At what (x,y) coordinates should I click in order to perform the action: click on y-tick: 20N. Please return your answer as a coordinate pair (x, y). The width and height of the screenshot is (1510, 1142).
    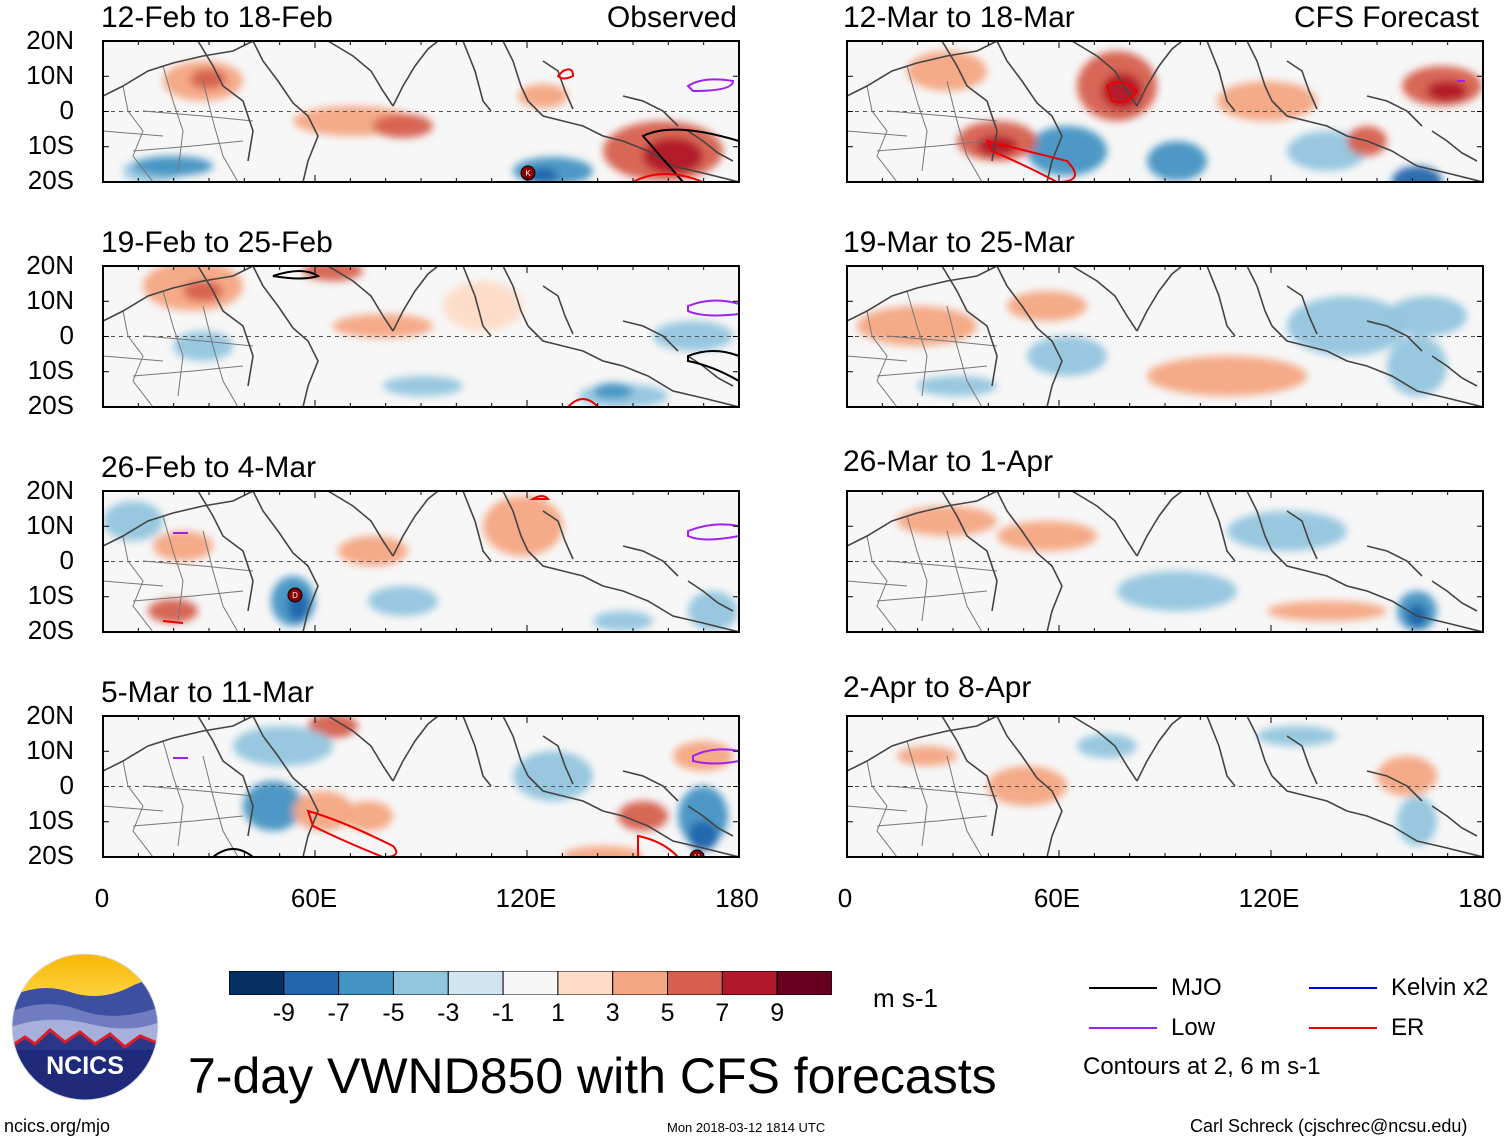
    Looking at the image, I should click on (50, 40).